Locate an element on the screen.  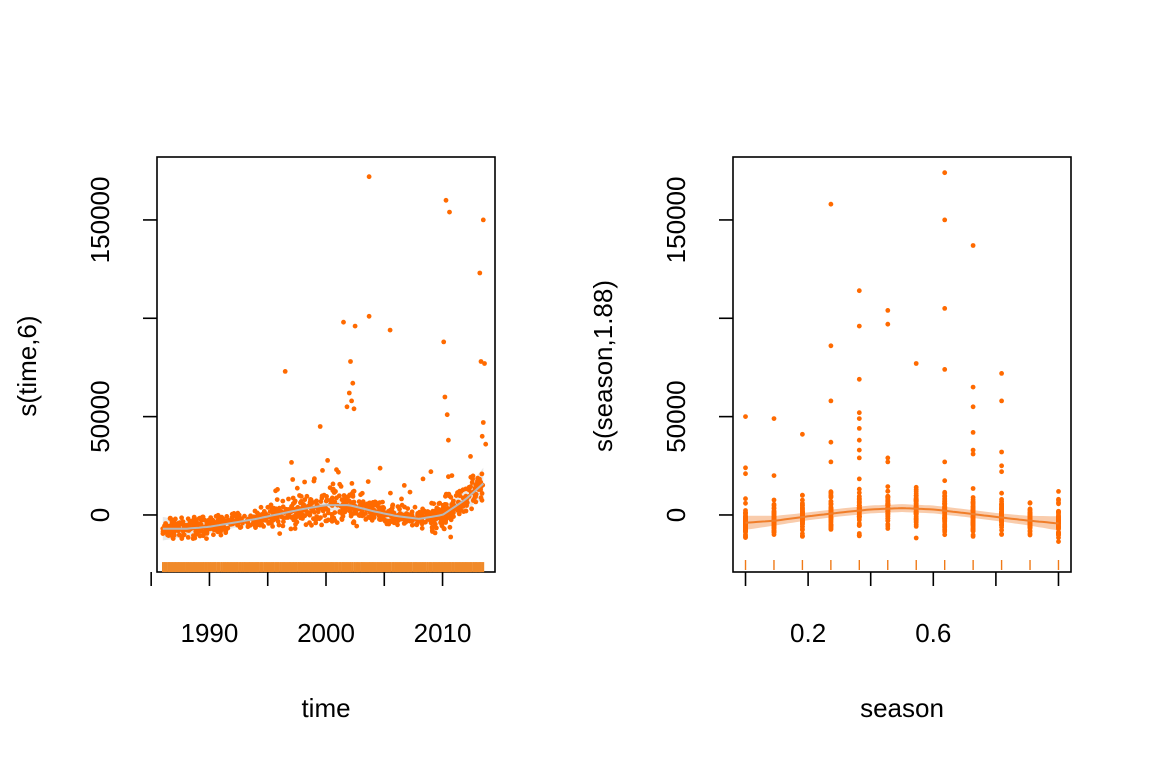
smooth-line is located at coordinates (902, 516).